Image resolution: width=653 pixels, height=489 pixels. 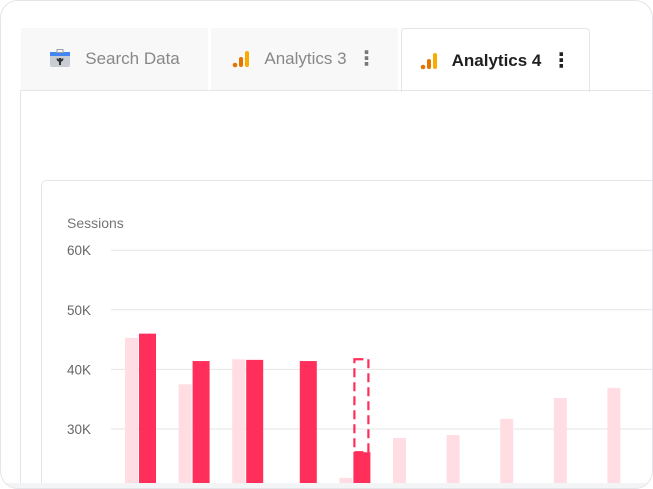 I want to click on tab-analytics-4: Analytics 4 ⋮, so click(x=495, y=60).